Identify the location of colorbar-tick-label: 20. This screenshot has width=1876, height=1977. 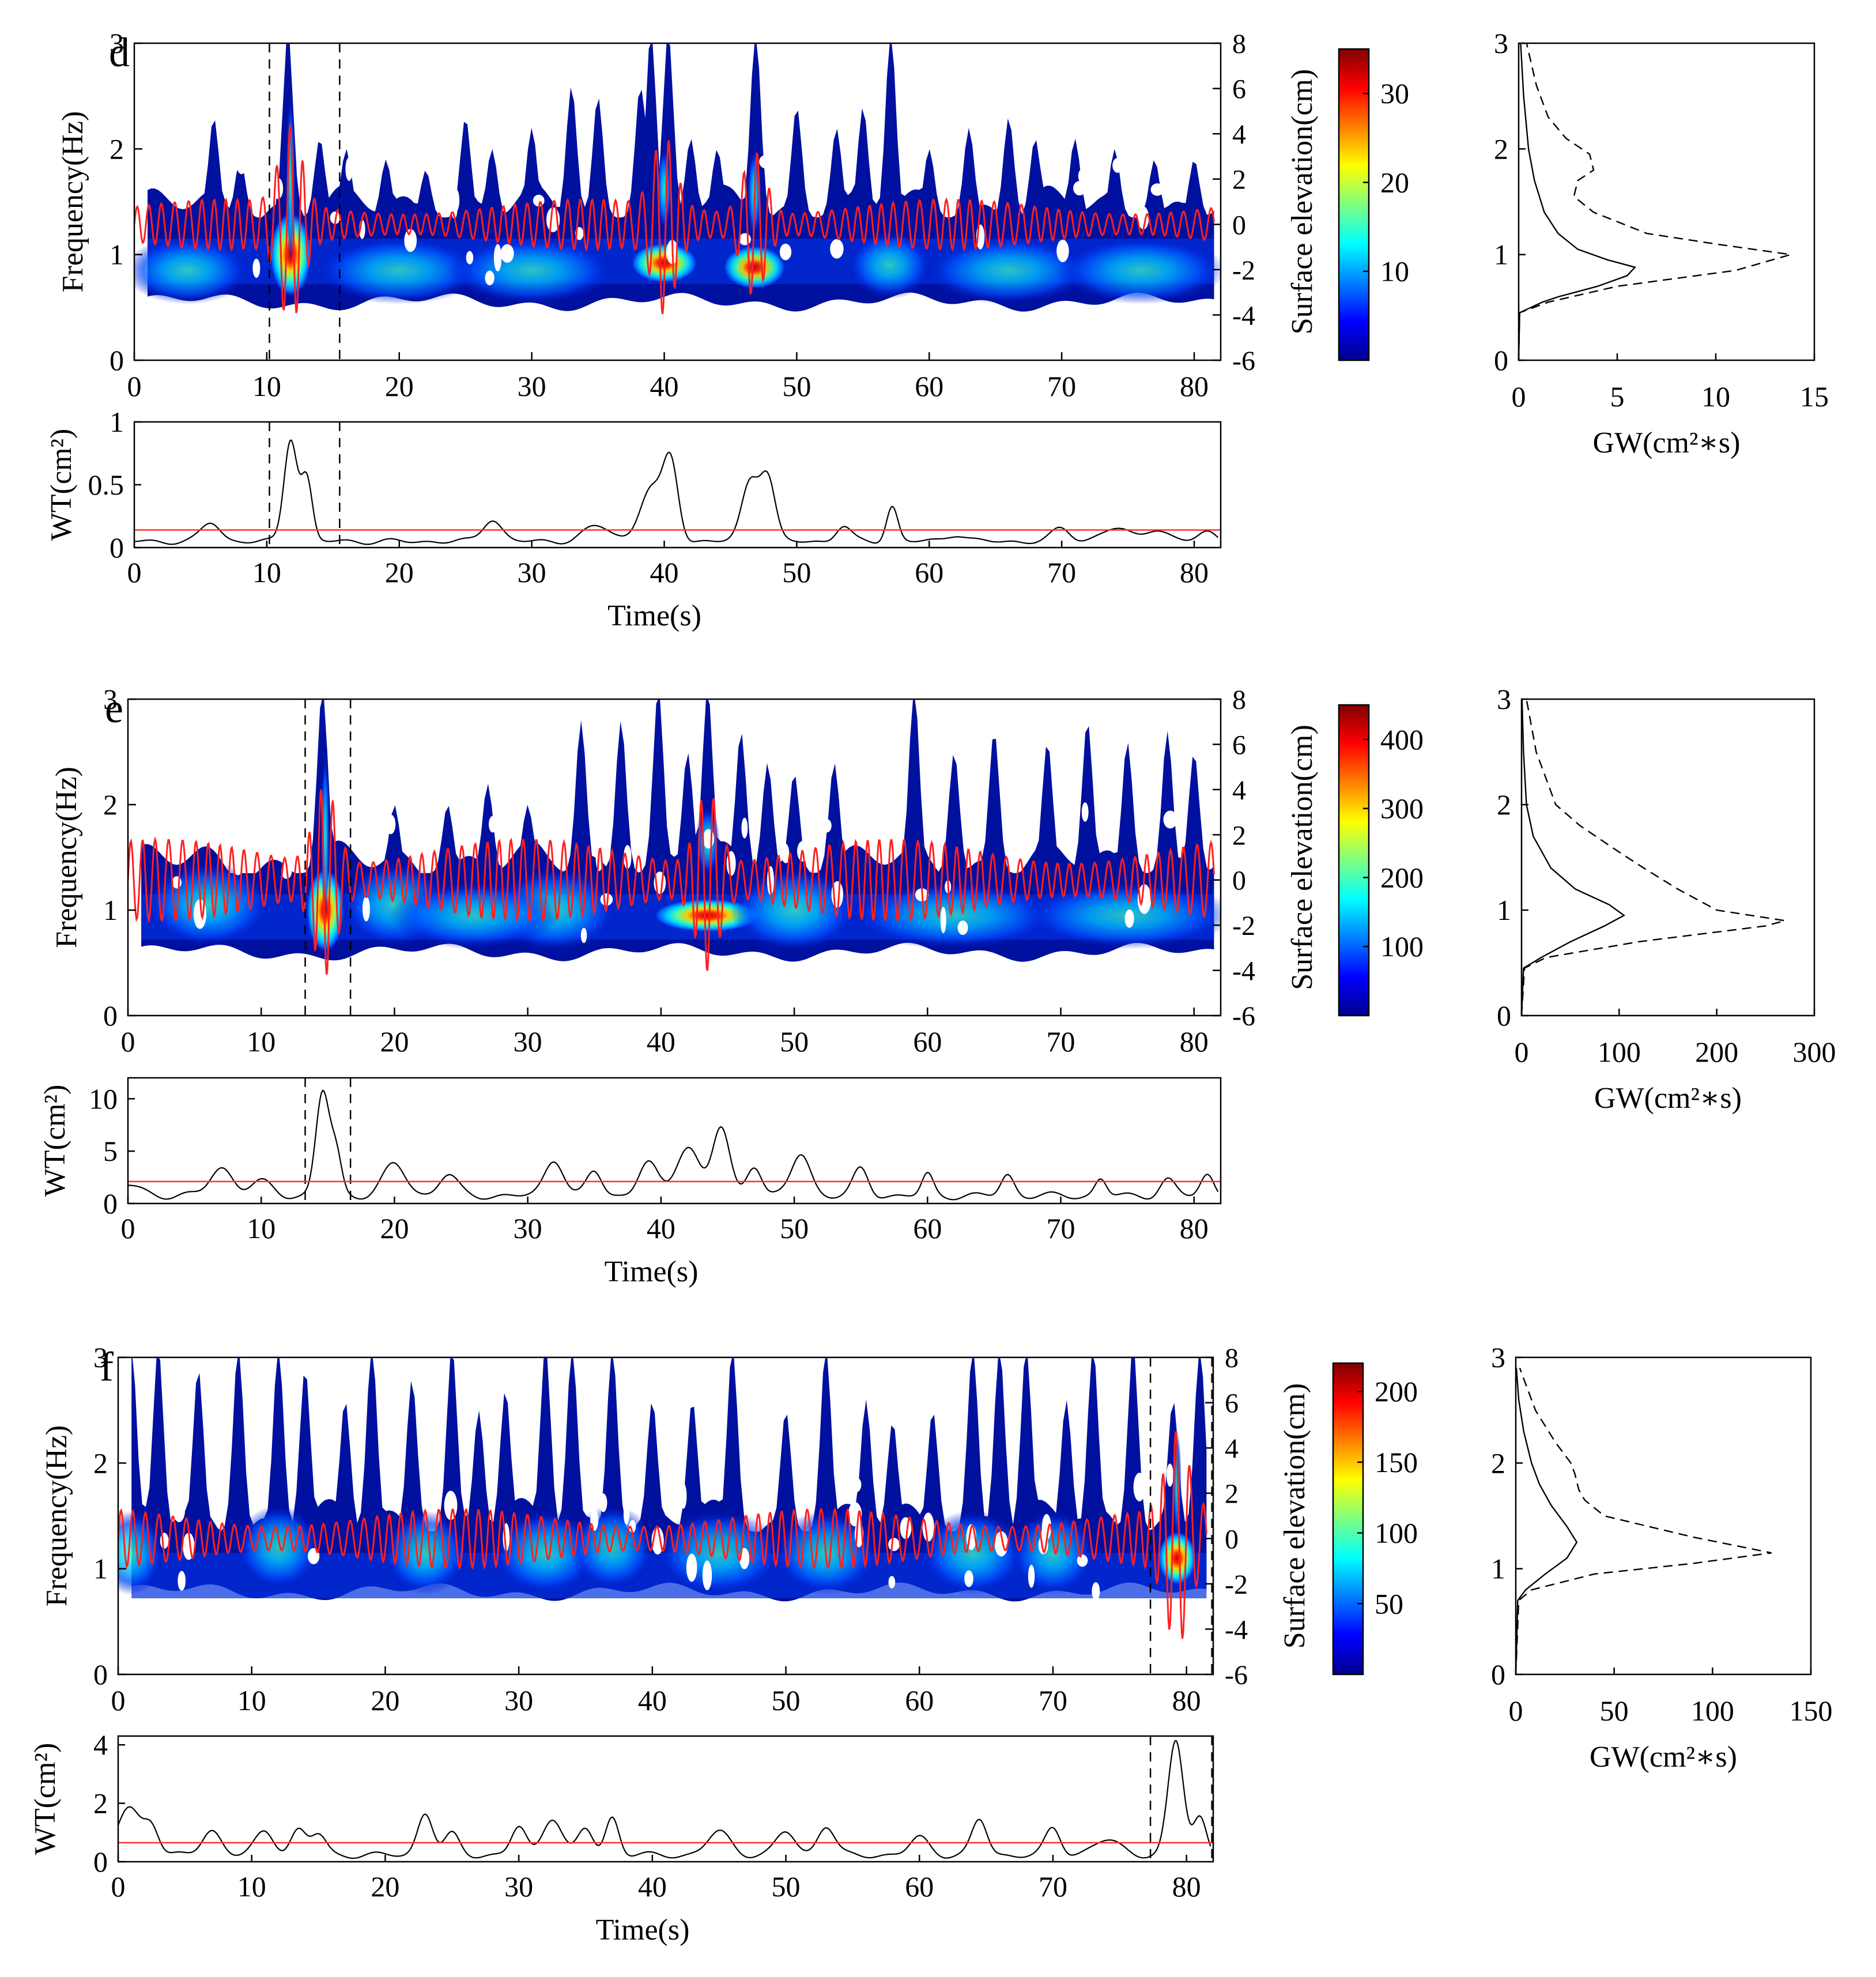
(1394, 182).